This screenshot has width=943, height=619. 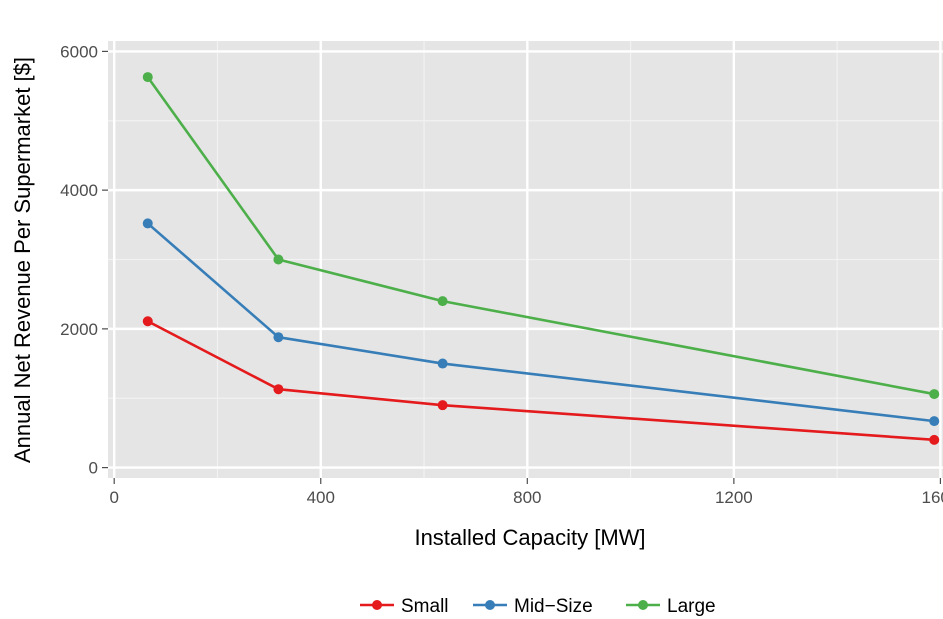 I want to click on y-tick-label: 0, so click(x=93, y=468).